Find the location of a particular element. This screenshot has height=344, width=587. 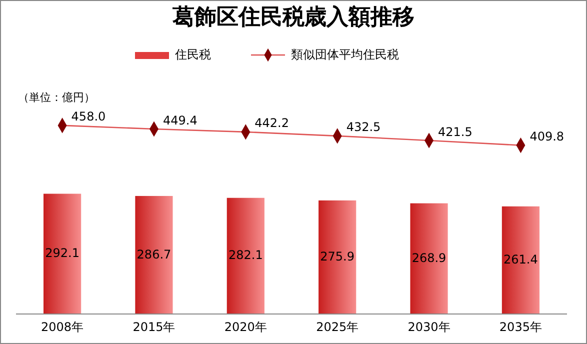

data-label: 282.1 is located at coordinates (245, 255).